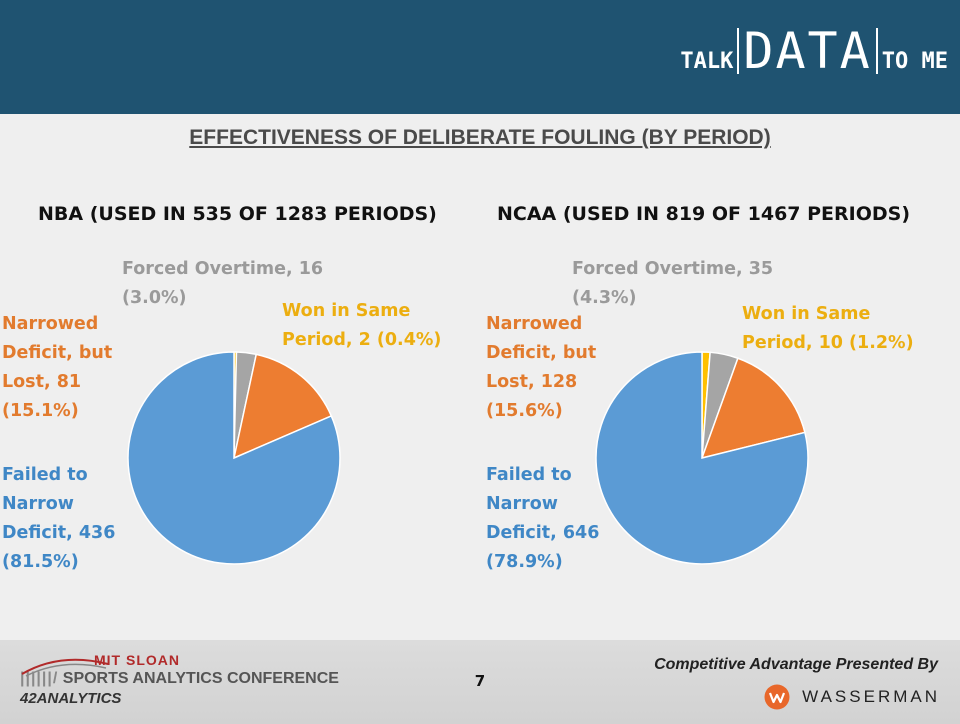 The image size is (960, 724). I want to click on ncaa-pie-chart, so click(702, 458).